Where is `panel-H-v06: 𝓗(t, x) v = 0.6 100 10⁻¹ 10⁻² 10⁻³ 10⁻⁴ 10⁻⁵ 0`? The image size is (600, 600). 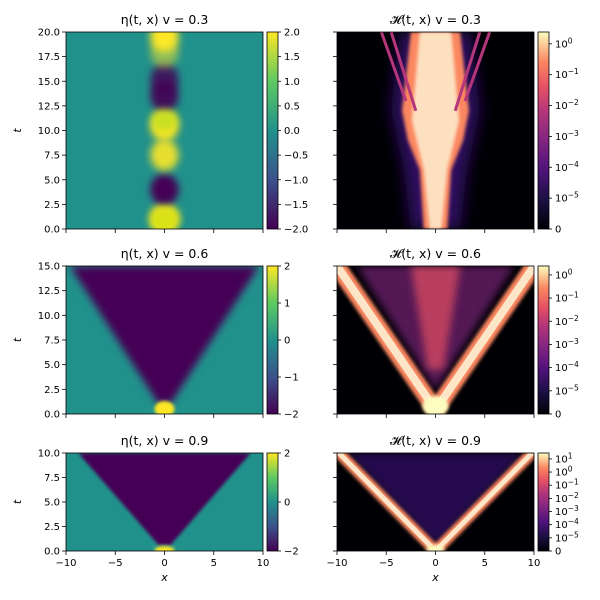 panel-H-v06: 𝓗(t, x) v = 0.6 100 10⁻¹ 10⁻² 10⁻³ 10⁻⁴ 10⁻⁵ 0 is located at coordinates (456, 333).